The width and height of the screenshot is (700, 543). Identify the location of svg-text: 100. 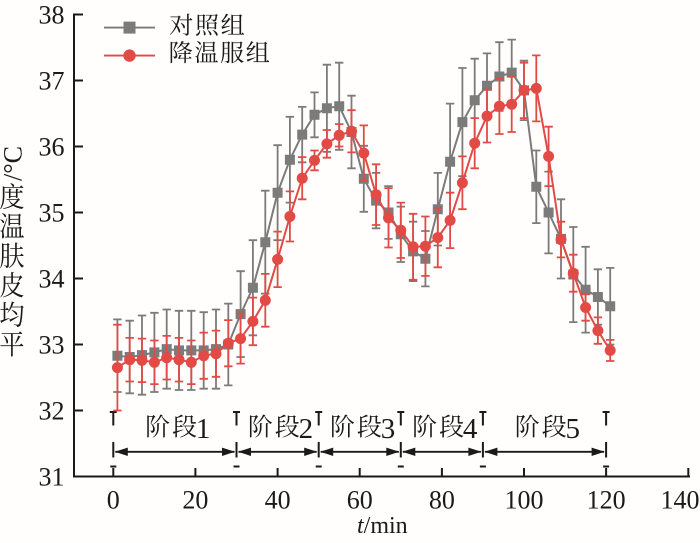
(524, 500).